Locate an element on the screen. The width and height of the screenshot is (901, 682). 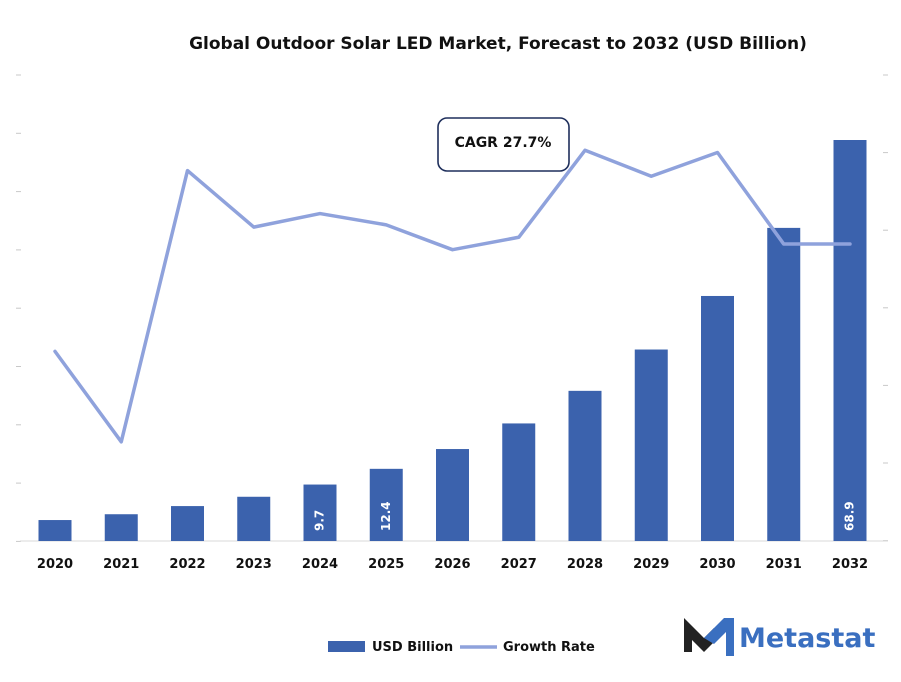
legend: USD Billion Growth Rate is located at coordinates (461, 647).